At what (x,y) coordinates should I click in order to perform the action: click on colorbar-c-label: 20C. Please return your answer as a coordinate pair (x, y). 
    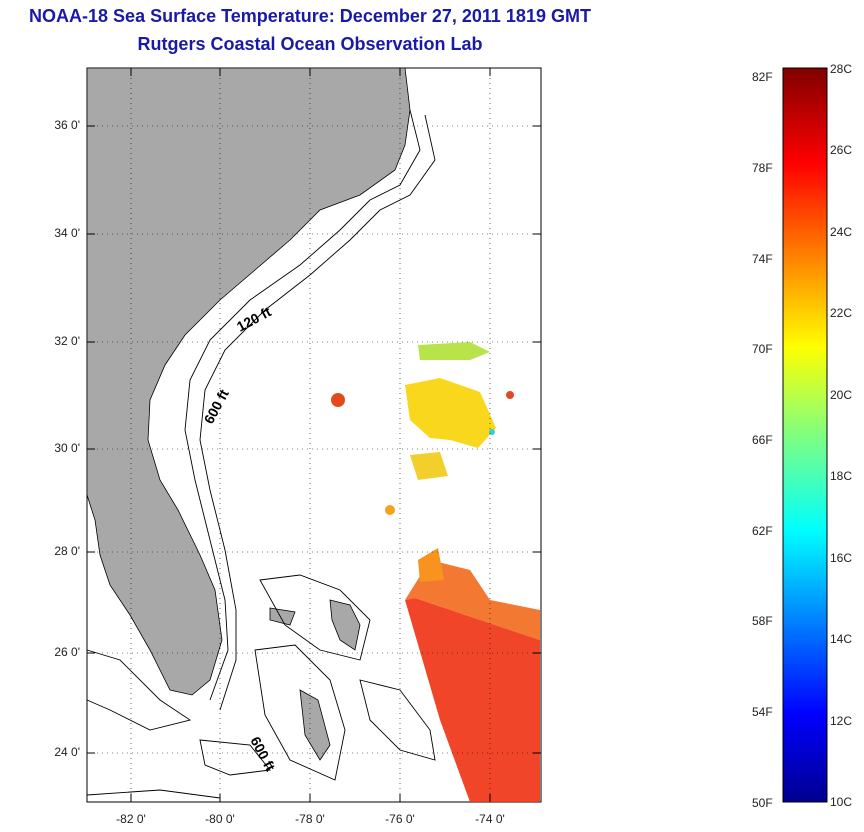
    Looking at the image, I should click on (841, 395).